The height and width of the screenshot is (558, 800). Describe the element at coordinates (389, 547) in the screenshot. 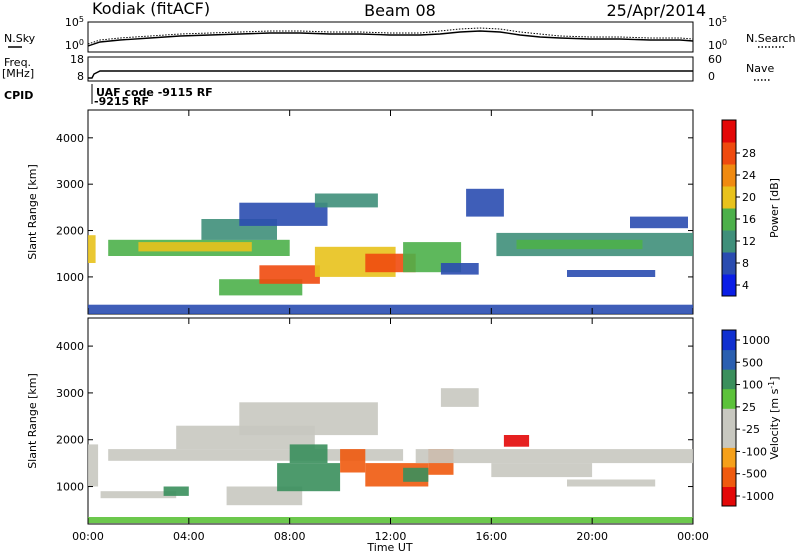

I see `x-axis-label: Time UT` at that location.